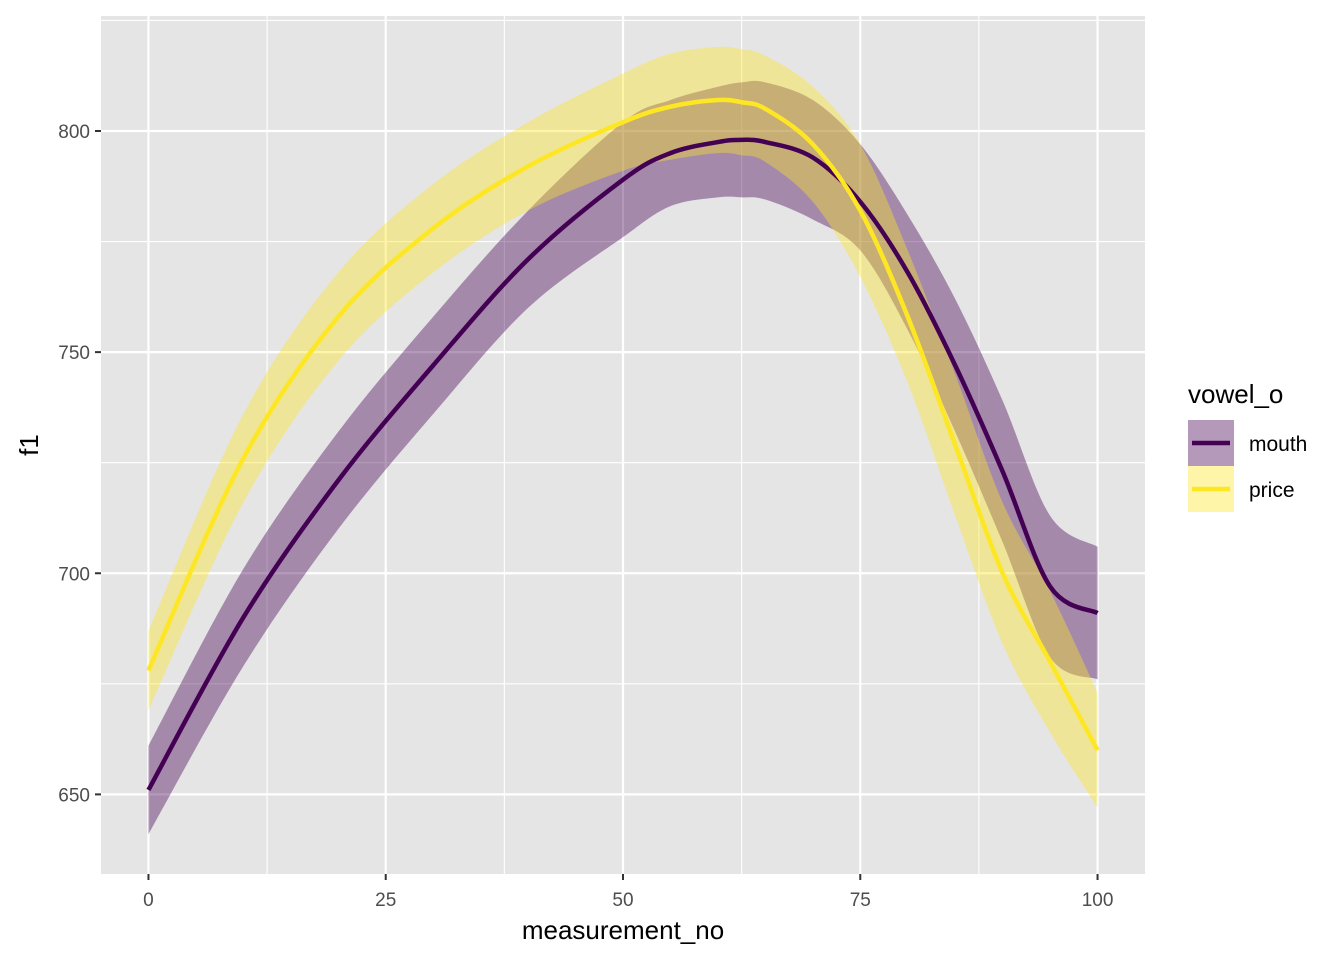 The height and width of the screenshot is (960, 1344). Describe the element at coordinates (1278, 444) in the screenshot. I see `legend-label-mouth: mouth` at that location.